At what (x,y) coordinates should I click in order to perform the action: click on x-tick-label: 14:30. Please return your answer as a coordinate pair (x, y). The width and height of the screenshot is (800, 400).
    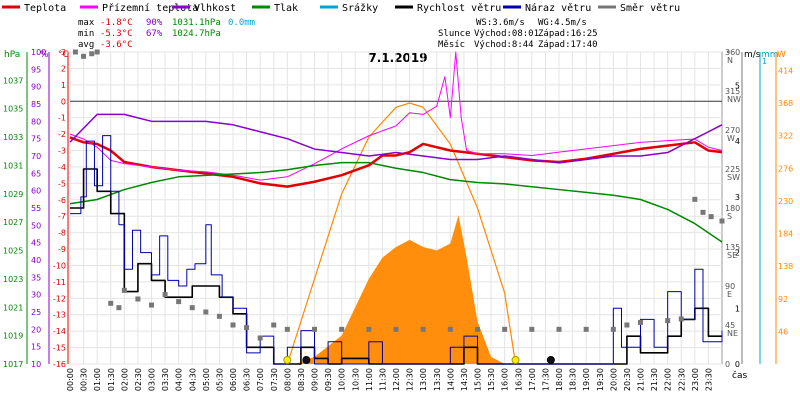
    Looking at the image, I should click on (464, 379).